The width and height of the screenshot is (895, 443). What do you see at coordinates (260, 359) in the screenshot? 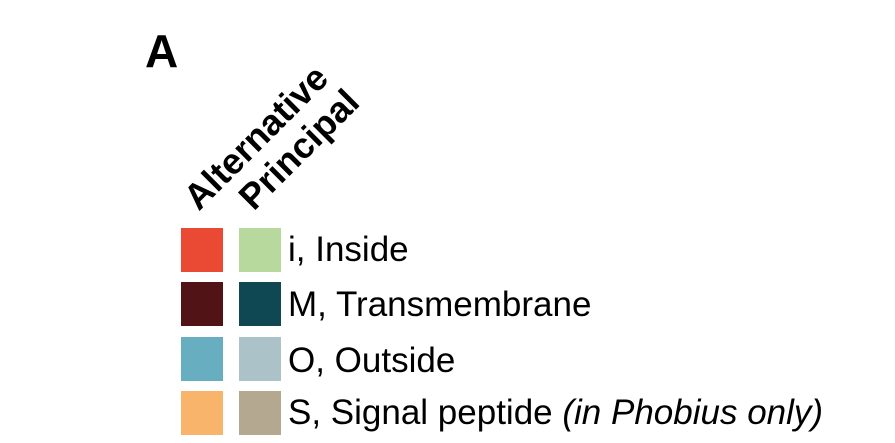
I see `swatch-principal-outside` at bounding box center [260, 359].